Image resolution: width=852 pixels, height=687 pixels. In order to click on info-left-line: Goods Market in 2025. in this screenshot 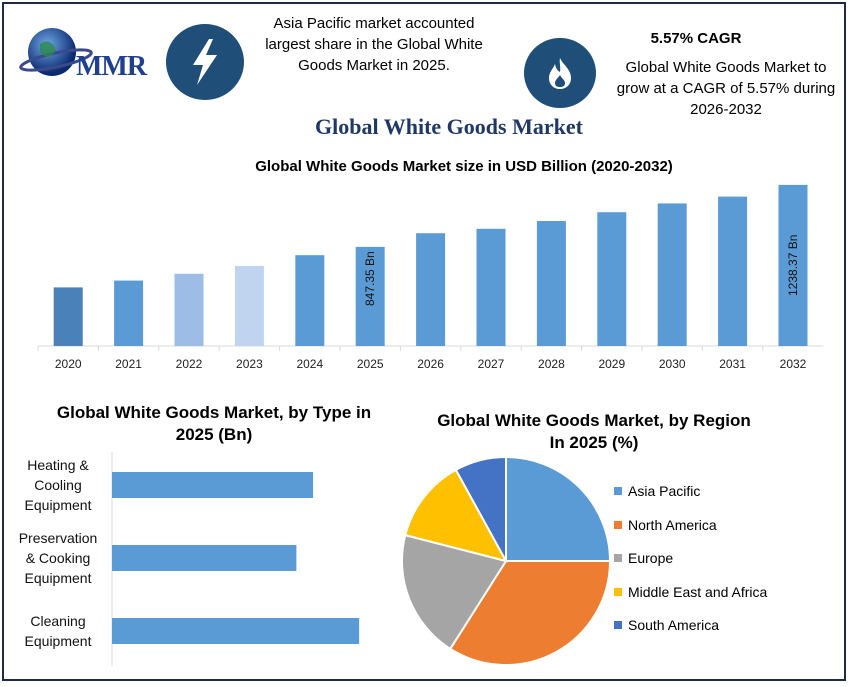, I will do `click(374, 65)`.